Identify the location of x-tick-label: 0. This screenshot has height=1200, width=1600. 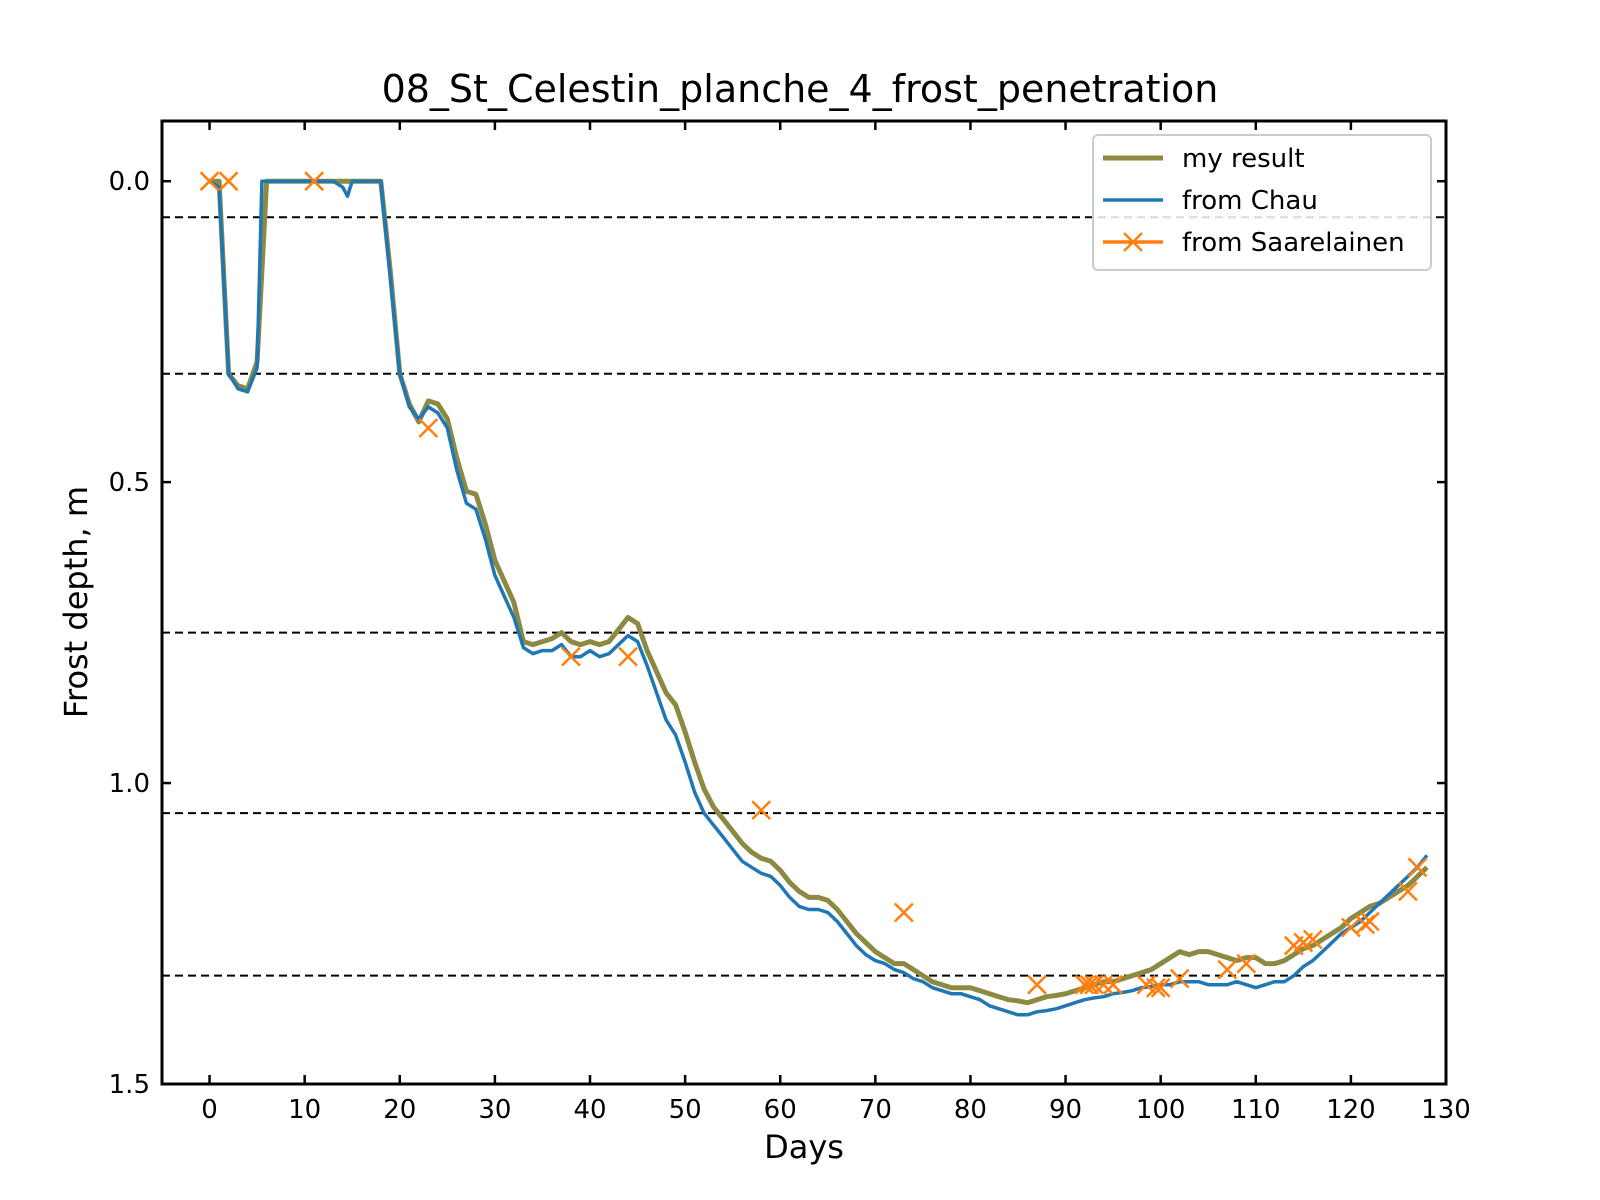
(209, 1110).